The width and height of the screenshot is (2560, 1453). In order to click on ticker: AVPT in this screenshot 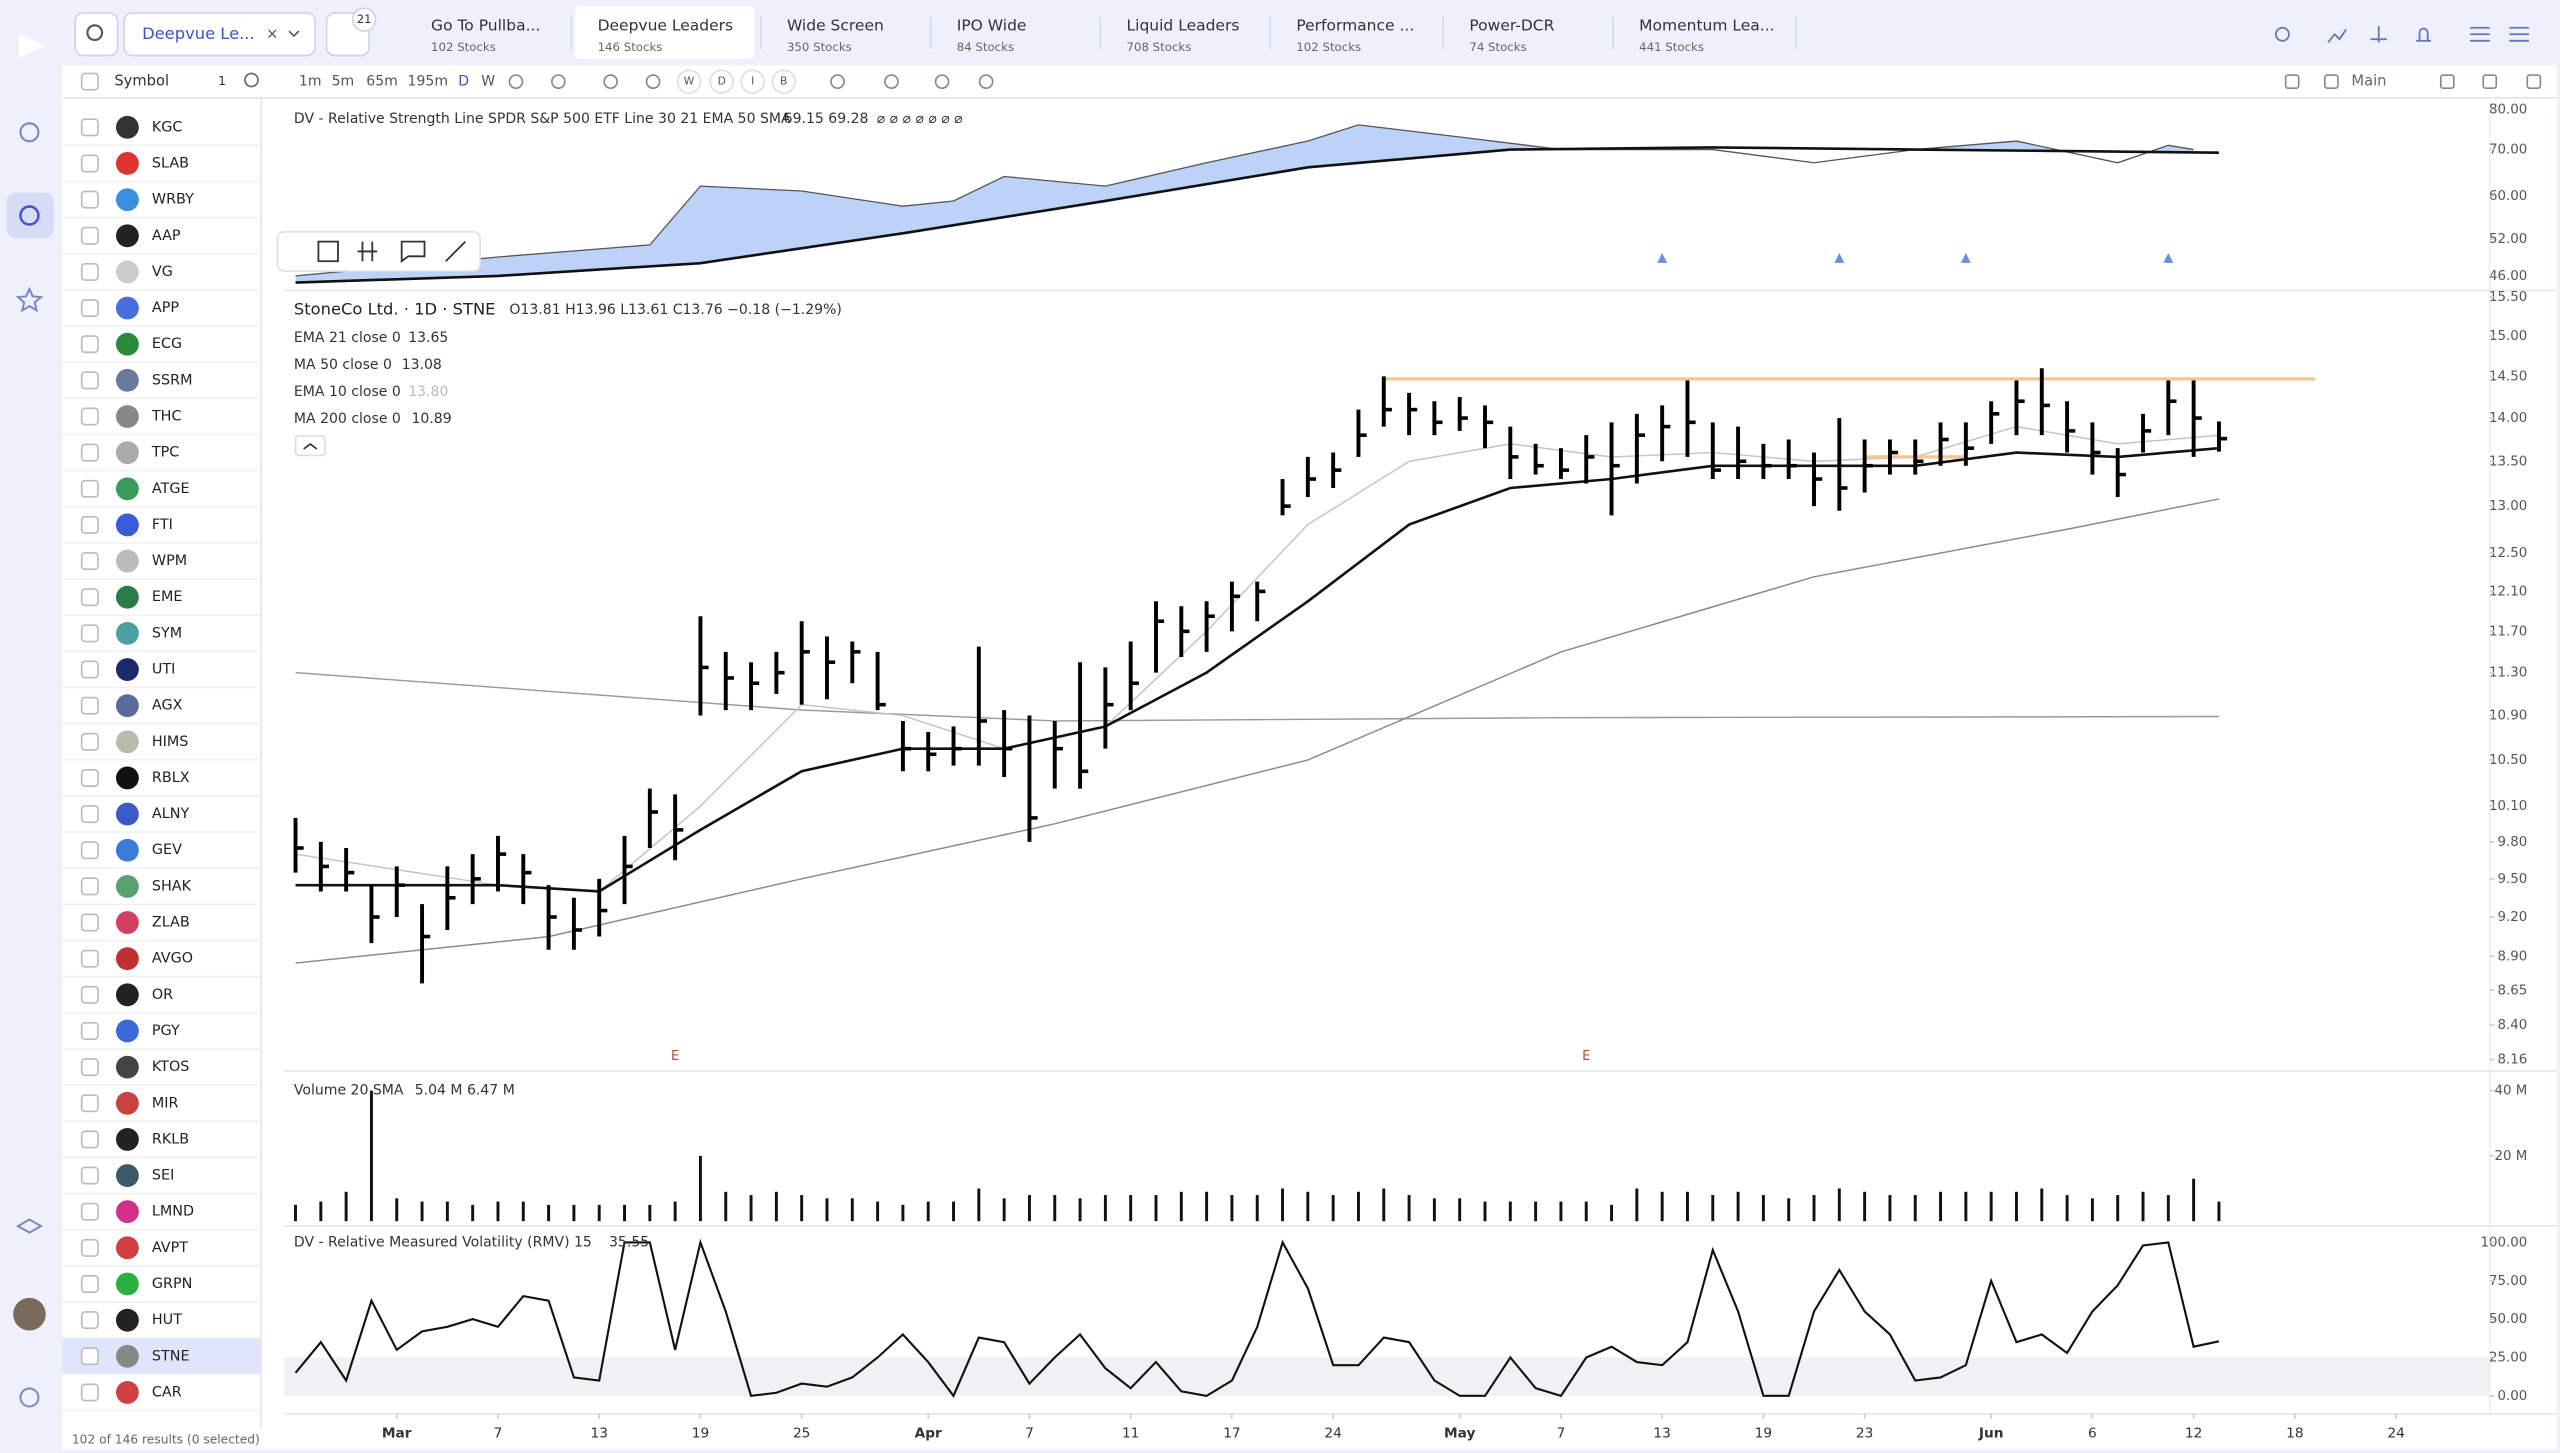, I will do `click(170, 1248)`.